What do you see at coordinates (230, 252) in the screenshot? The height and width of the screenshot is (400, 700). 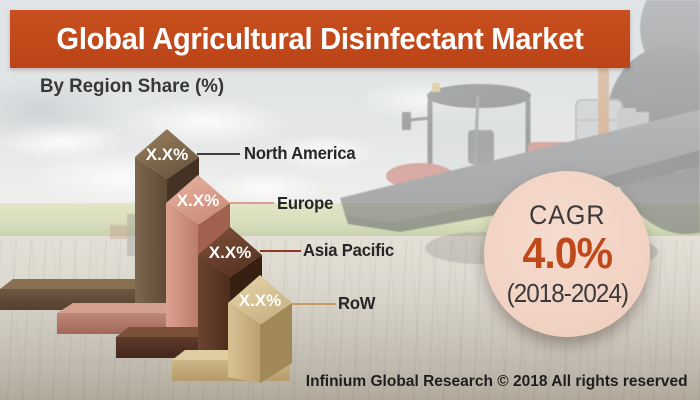 I see `bar-value-asia-pacific: X.X%` at bounding box center [230, 252].